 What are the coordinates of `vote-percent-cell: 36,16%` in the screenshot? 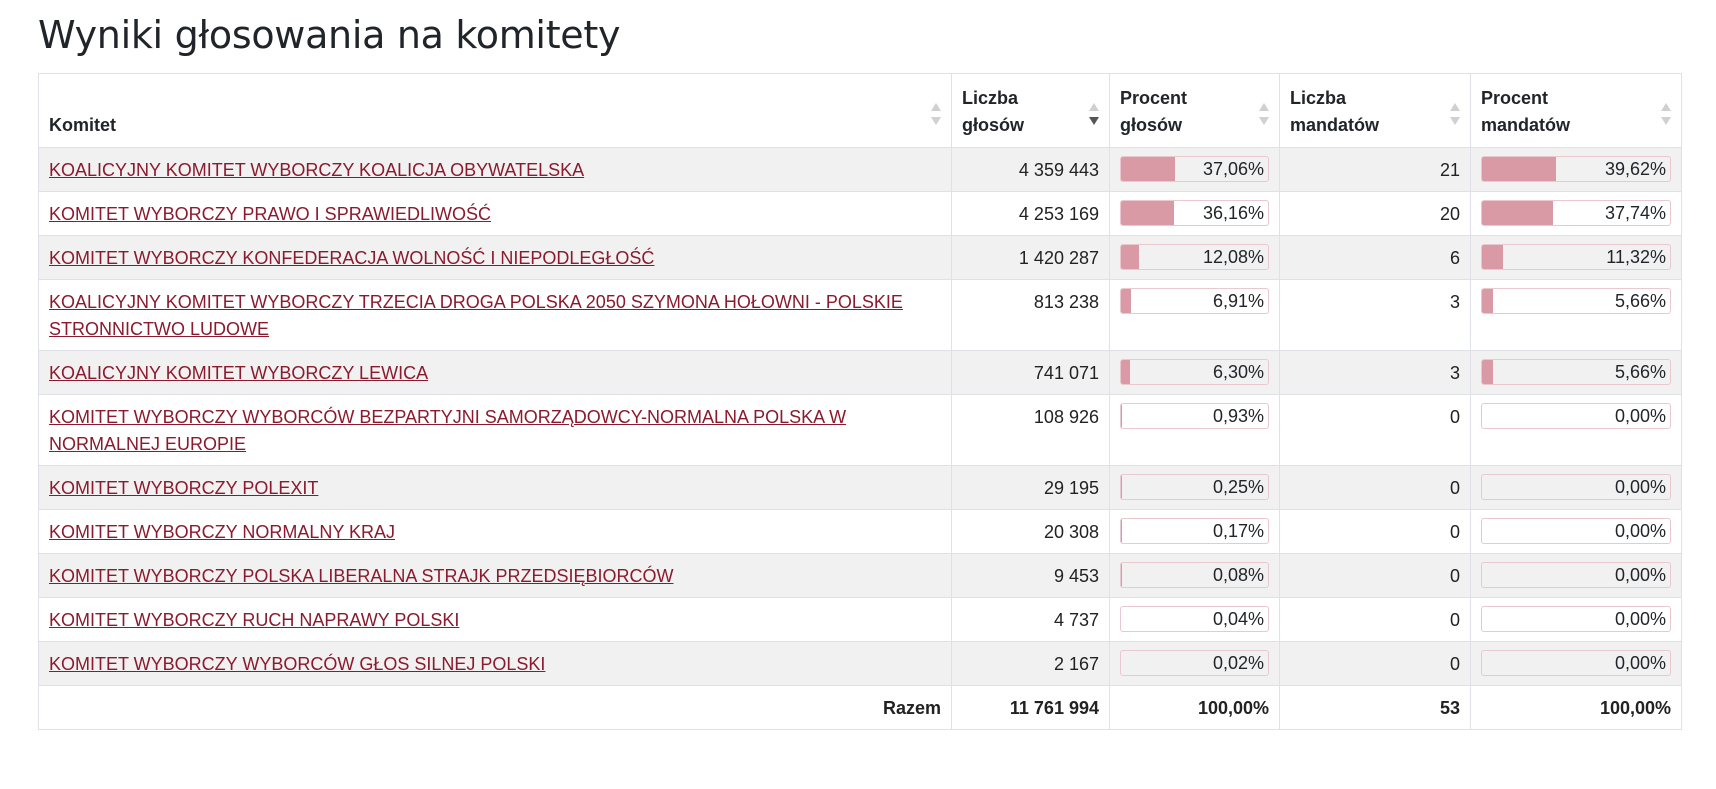 It's located at (1194, 213).